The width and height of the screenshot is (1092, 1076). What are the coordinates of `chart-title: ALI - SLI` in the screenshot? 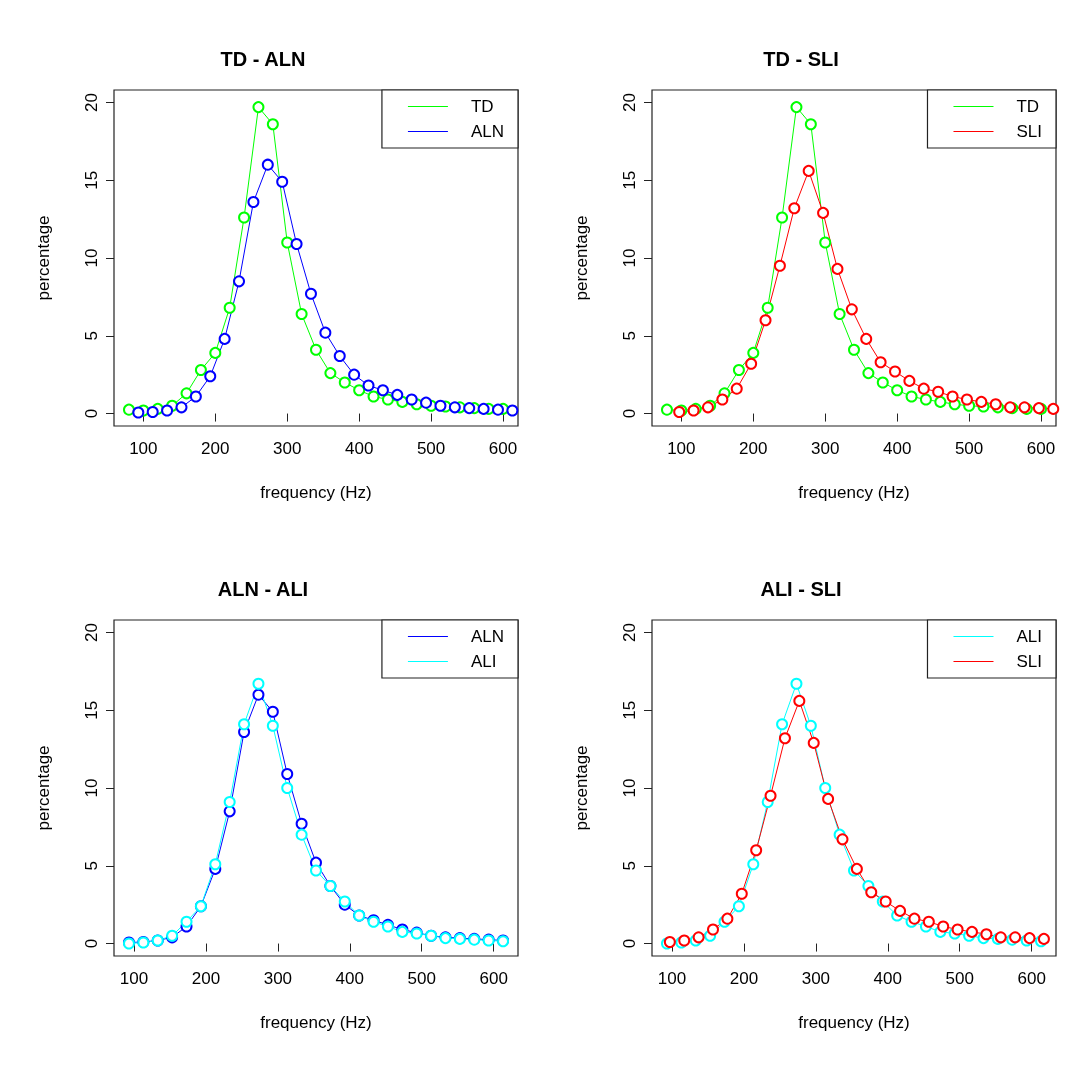 It's located at (801, 589).